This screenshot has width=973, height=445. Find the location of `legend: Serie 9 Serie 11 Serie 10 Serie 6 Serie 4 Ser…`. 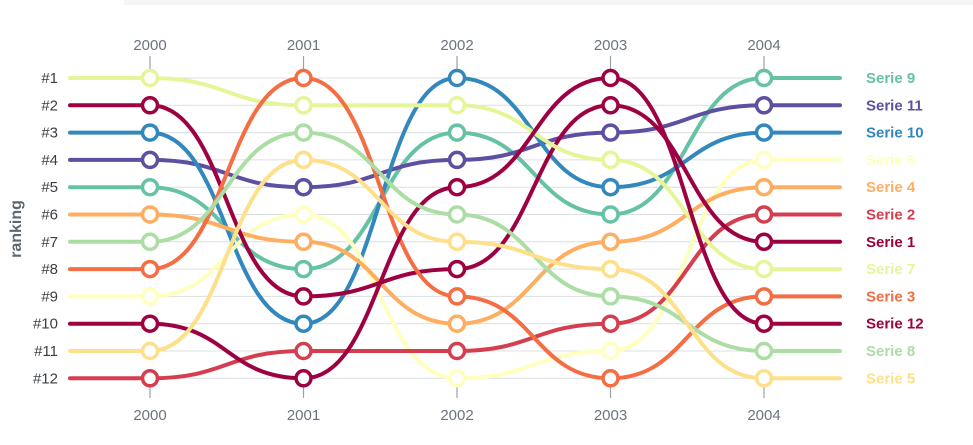

legend: Serie 9 Serie 11 Serie 10 Serie 6 Serie 4 Ser… is located at coordinates (895, 228).